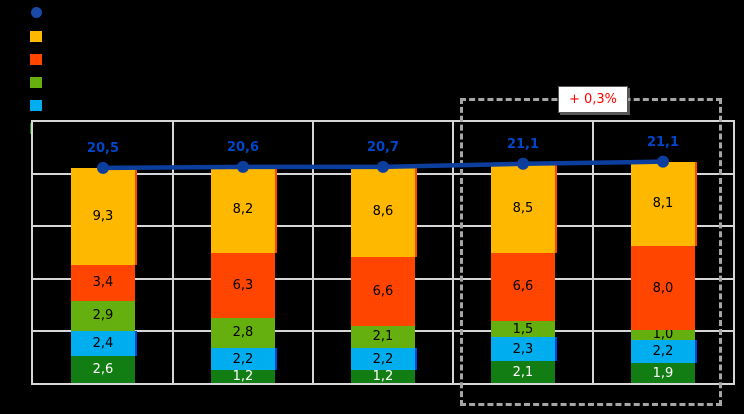 This screenshot has width=744, height=414. I want to click on total-line-marker-5-icon, so click(663, 161).